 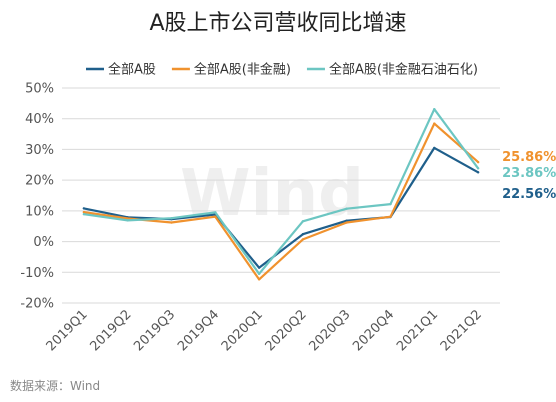 What do you see at coordinates (37, 273) in the screenshot?
I see `y-tick-label: -10%` at bounding box center [37, 273].